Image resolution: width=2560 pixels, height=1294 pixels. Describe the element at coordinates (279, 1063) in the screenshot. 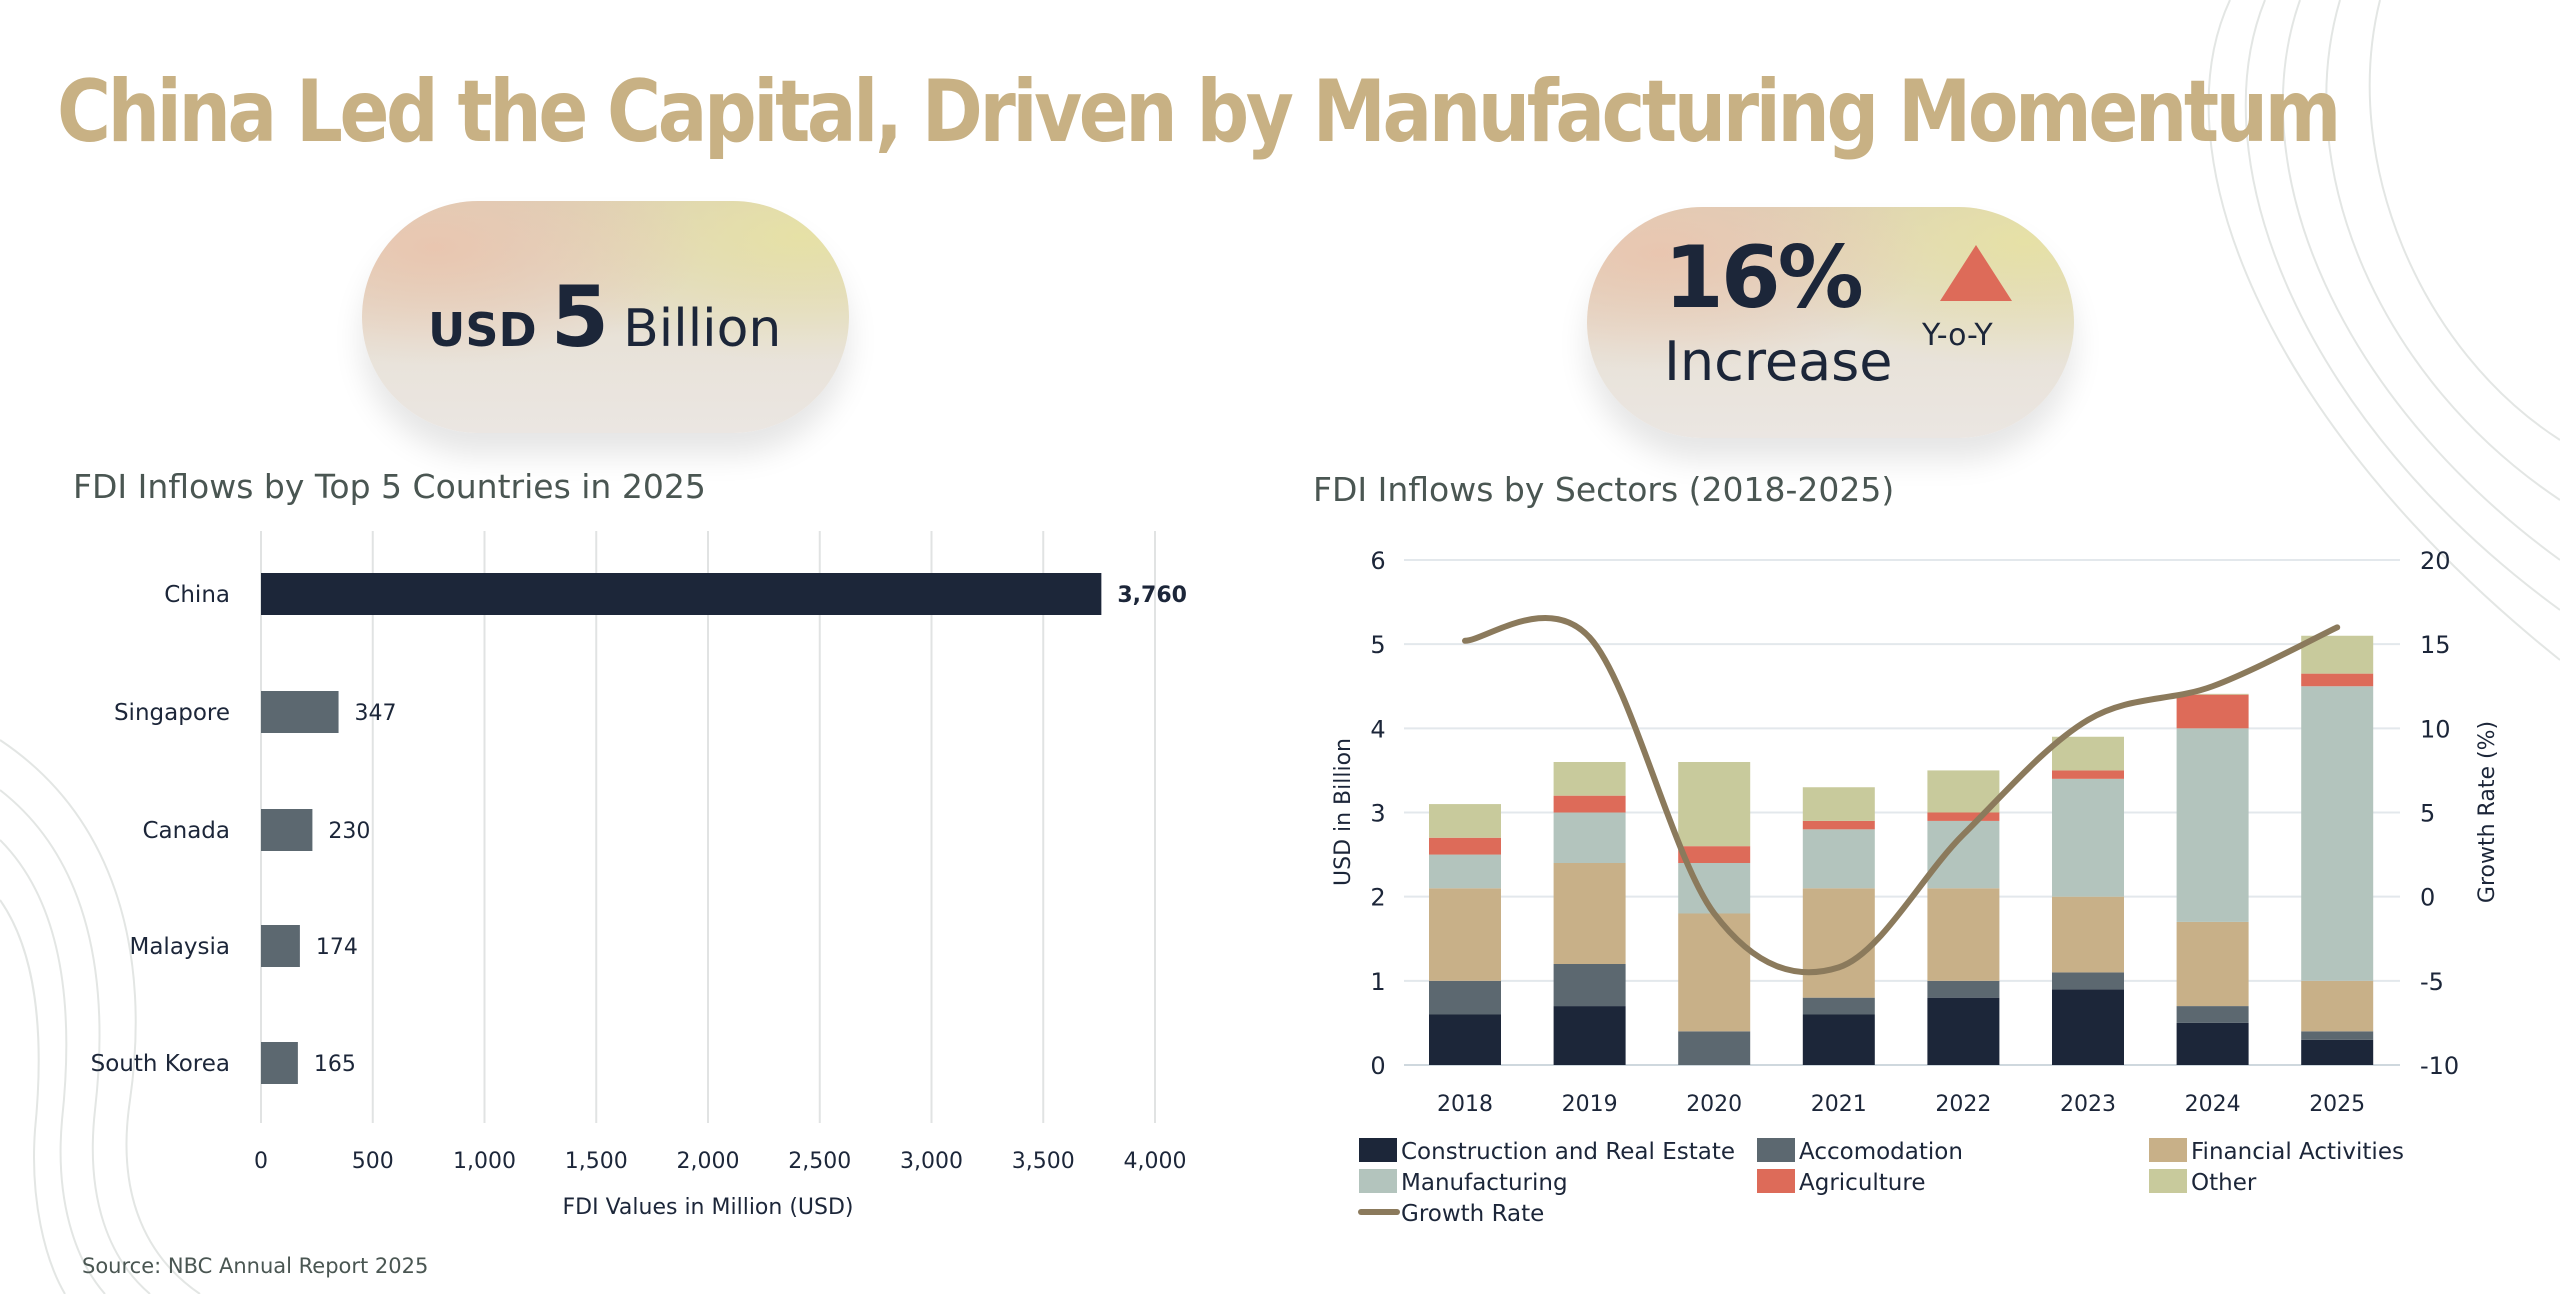

I see `bar-south-korea` at that location.